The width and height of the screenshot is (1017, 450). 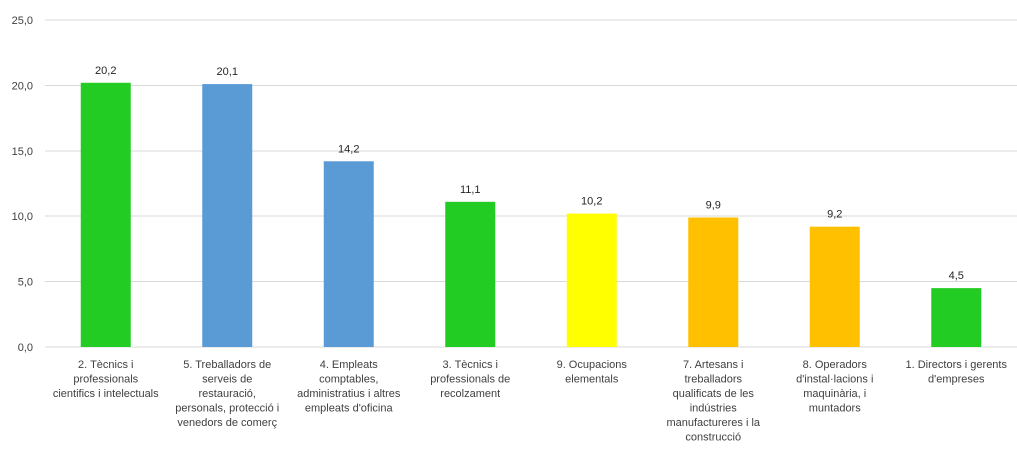 What do you see at coordinates (714, 380) in the screenshot?
I see `category-label-line: treballadors` at bounding box center [714, 380].